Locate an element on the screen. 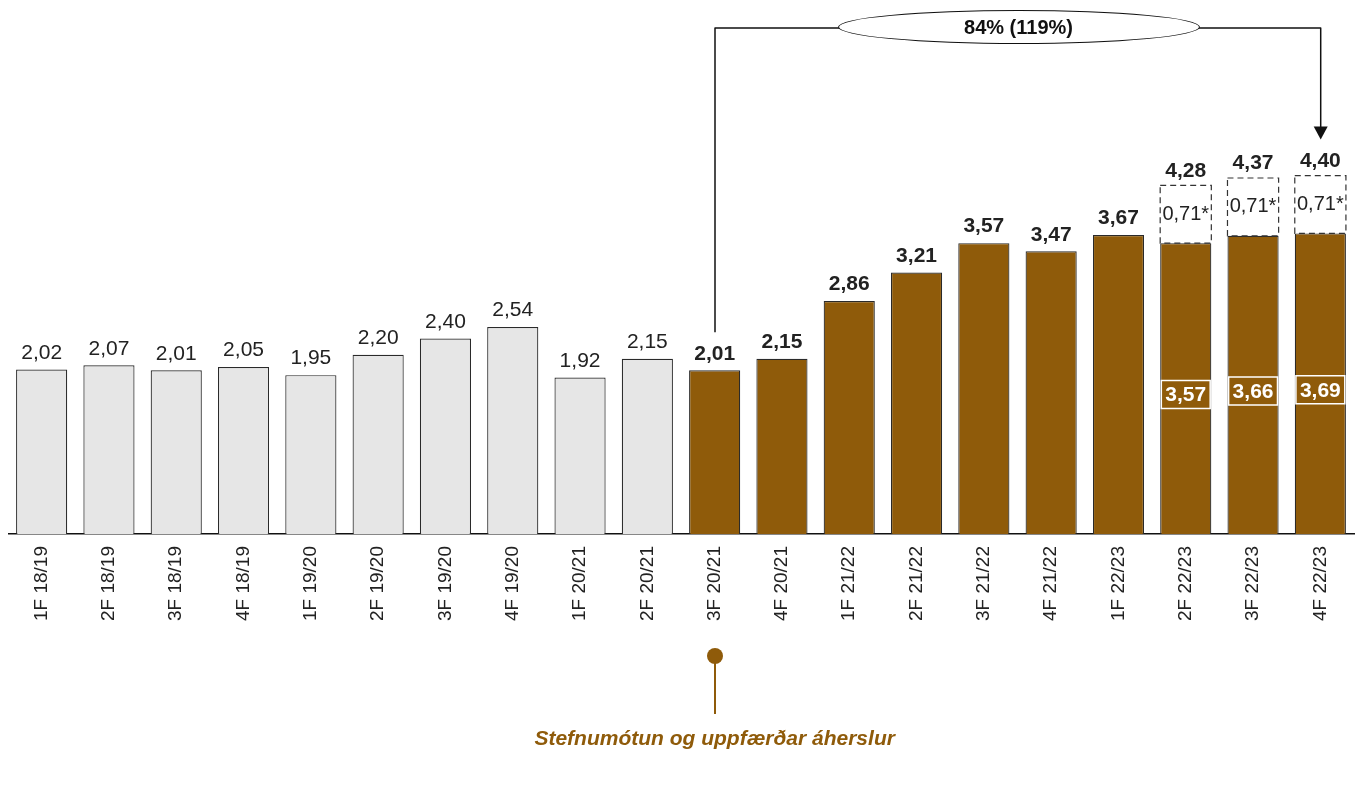 The width and height of the screenshot is (1366, 786). x-tick-label: 3F 20/21 is located at coordinates (713, 583).